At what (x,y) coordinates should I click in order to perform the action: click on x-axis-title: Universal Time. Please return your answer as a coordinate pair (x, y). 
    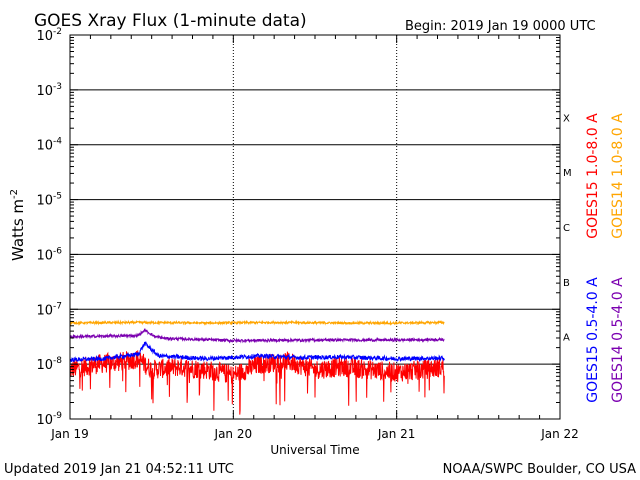
    Looking at the image, I should click on (314, 450).